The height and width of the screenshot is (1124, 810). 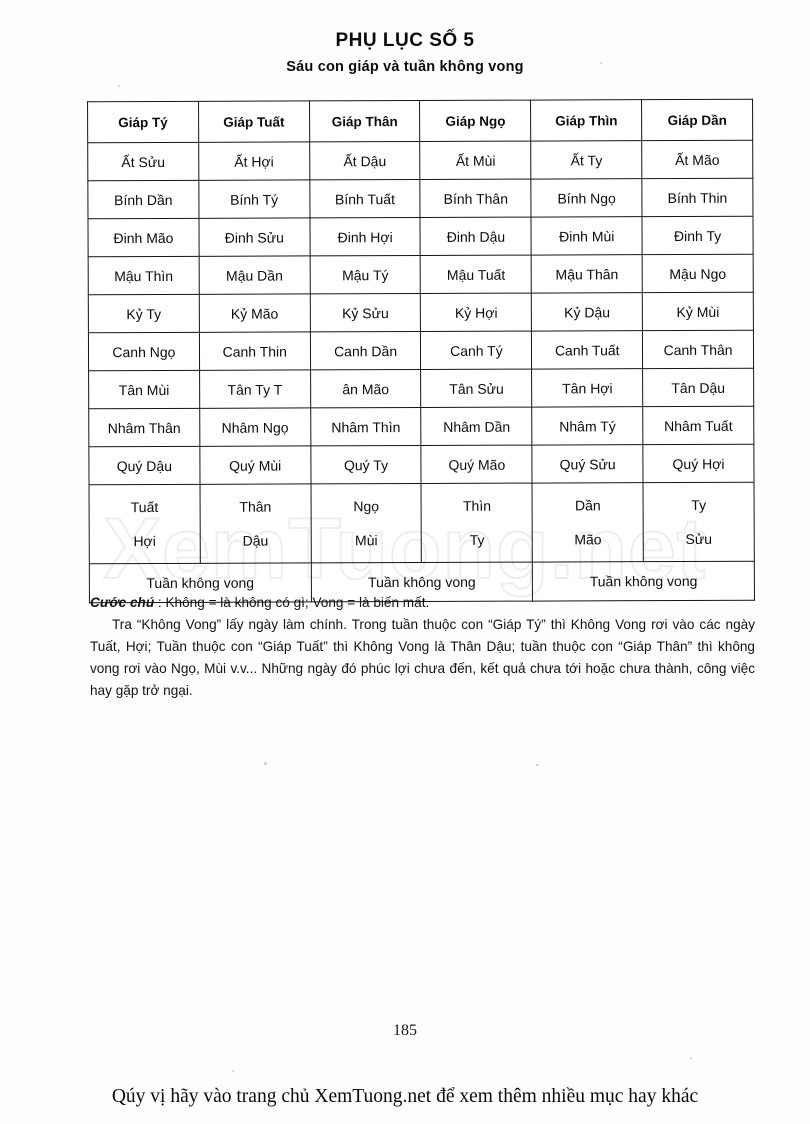 What do you see at coordinates (697, 197) in the screenshot?
I see `table-cell: Bính Thin` at bounding box center [697, 197].